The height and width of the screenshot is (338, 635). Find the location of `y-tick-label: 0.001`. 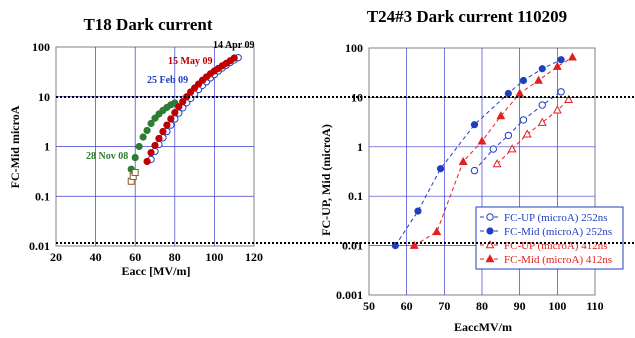

y-tick-label: 0.001 is located at coordinates (349, 295).